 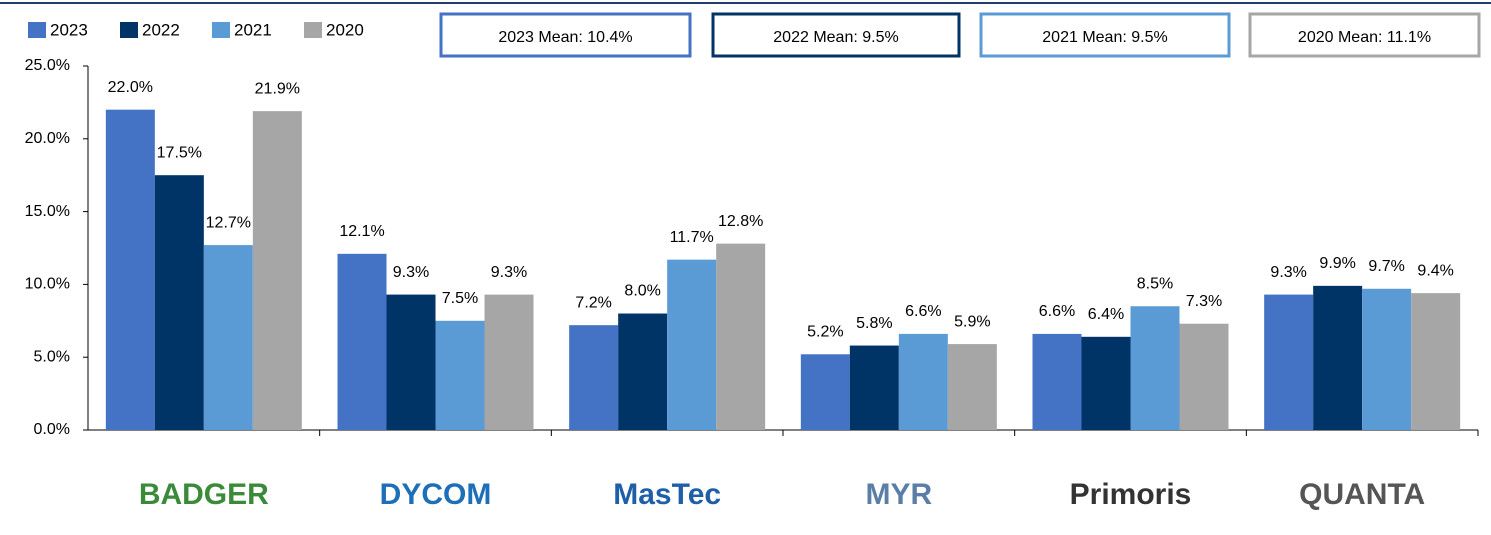 What do you see at coordinates (740, 221) in the screenshot?
I see `value-label: 12.8%` at bounding box center [740, 221].